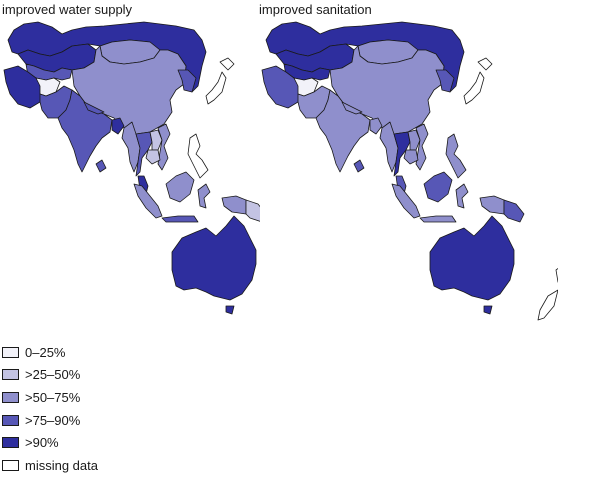 The width and height of the screenshot is (600, 477). I want to click on water-country-cambodia, so click(153, 157).